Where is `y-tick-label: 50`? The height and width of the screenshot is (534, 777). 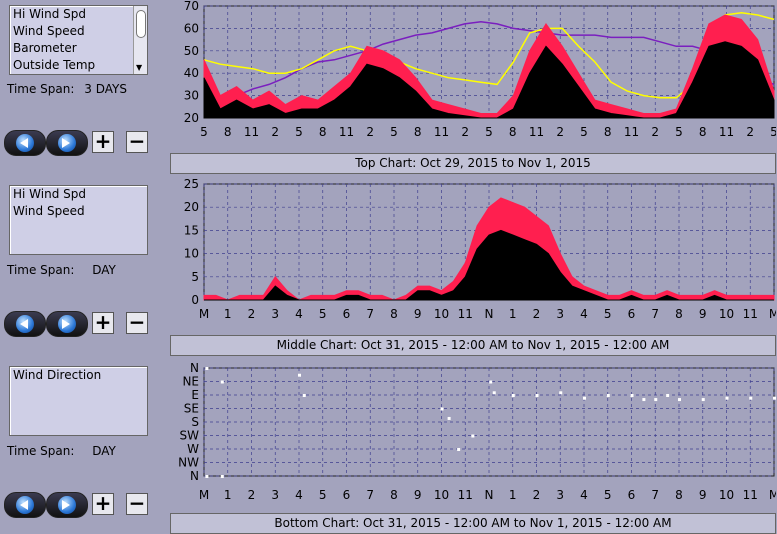 y-tick-label: 50 is located at coordinates (191, 51).